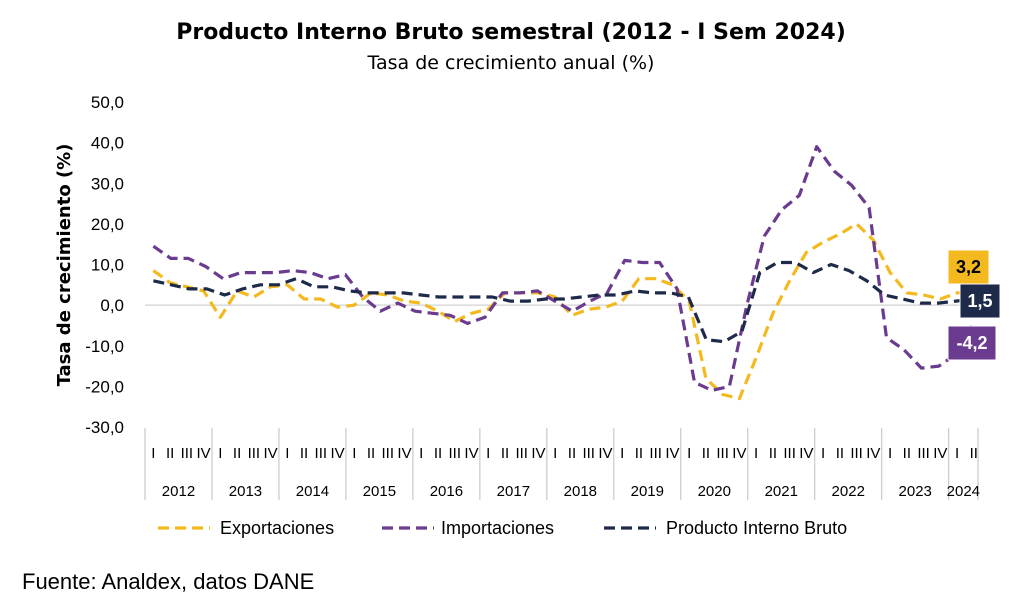 This screenshot has height=607, width=1035. What do you see at coordinates (497, 528) in the screenshot?
I see `legend-label-1: Importaciones` at bounding box center [497, 528].